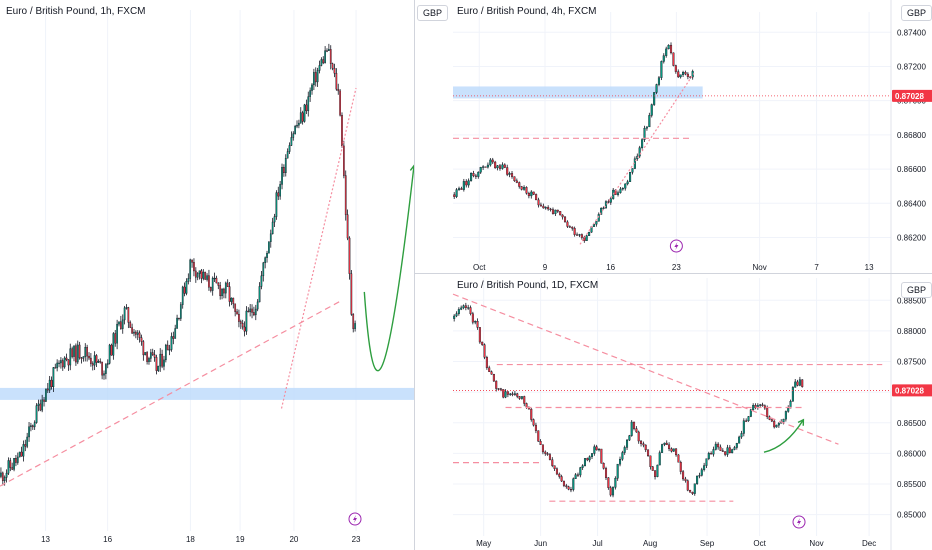 This screenshot has width=932, height=550. What do you see at coordinates (433, 13) in the screenshot?
I see `currency-button-4h: GBP` at bounding box center [433, 13].